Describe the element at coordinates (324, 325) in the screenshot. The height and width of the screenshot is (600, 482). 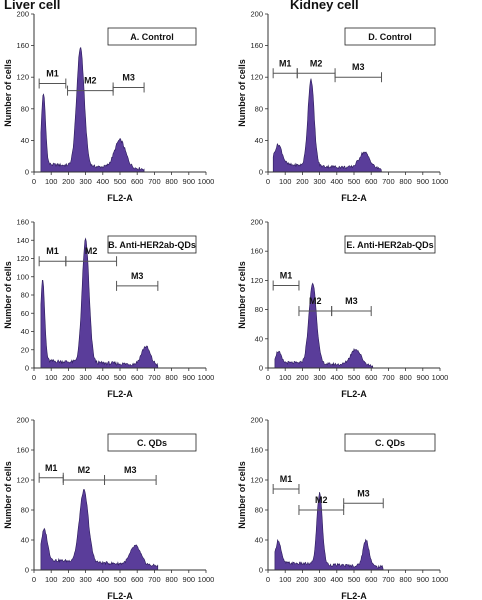
I see `histogram-area-E` at that location.